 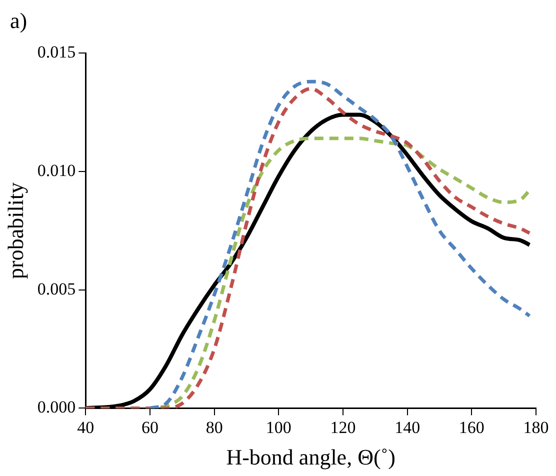 I want to click on x-tick-label: 40, so click(x=85, y=427).